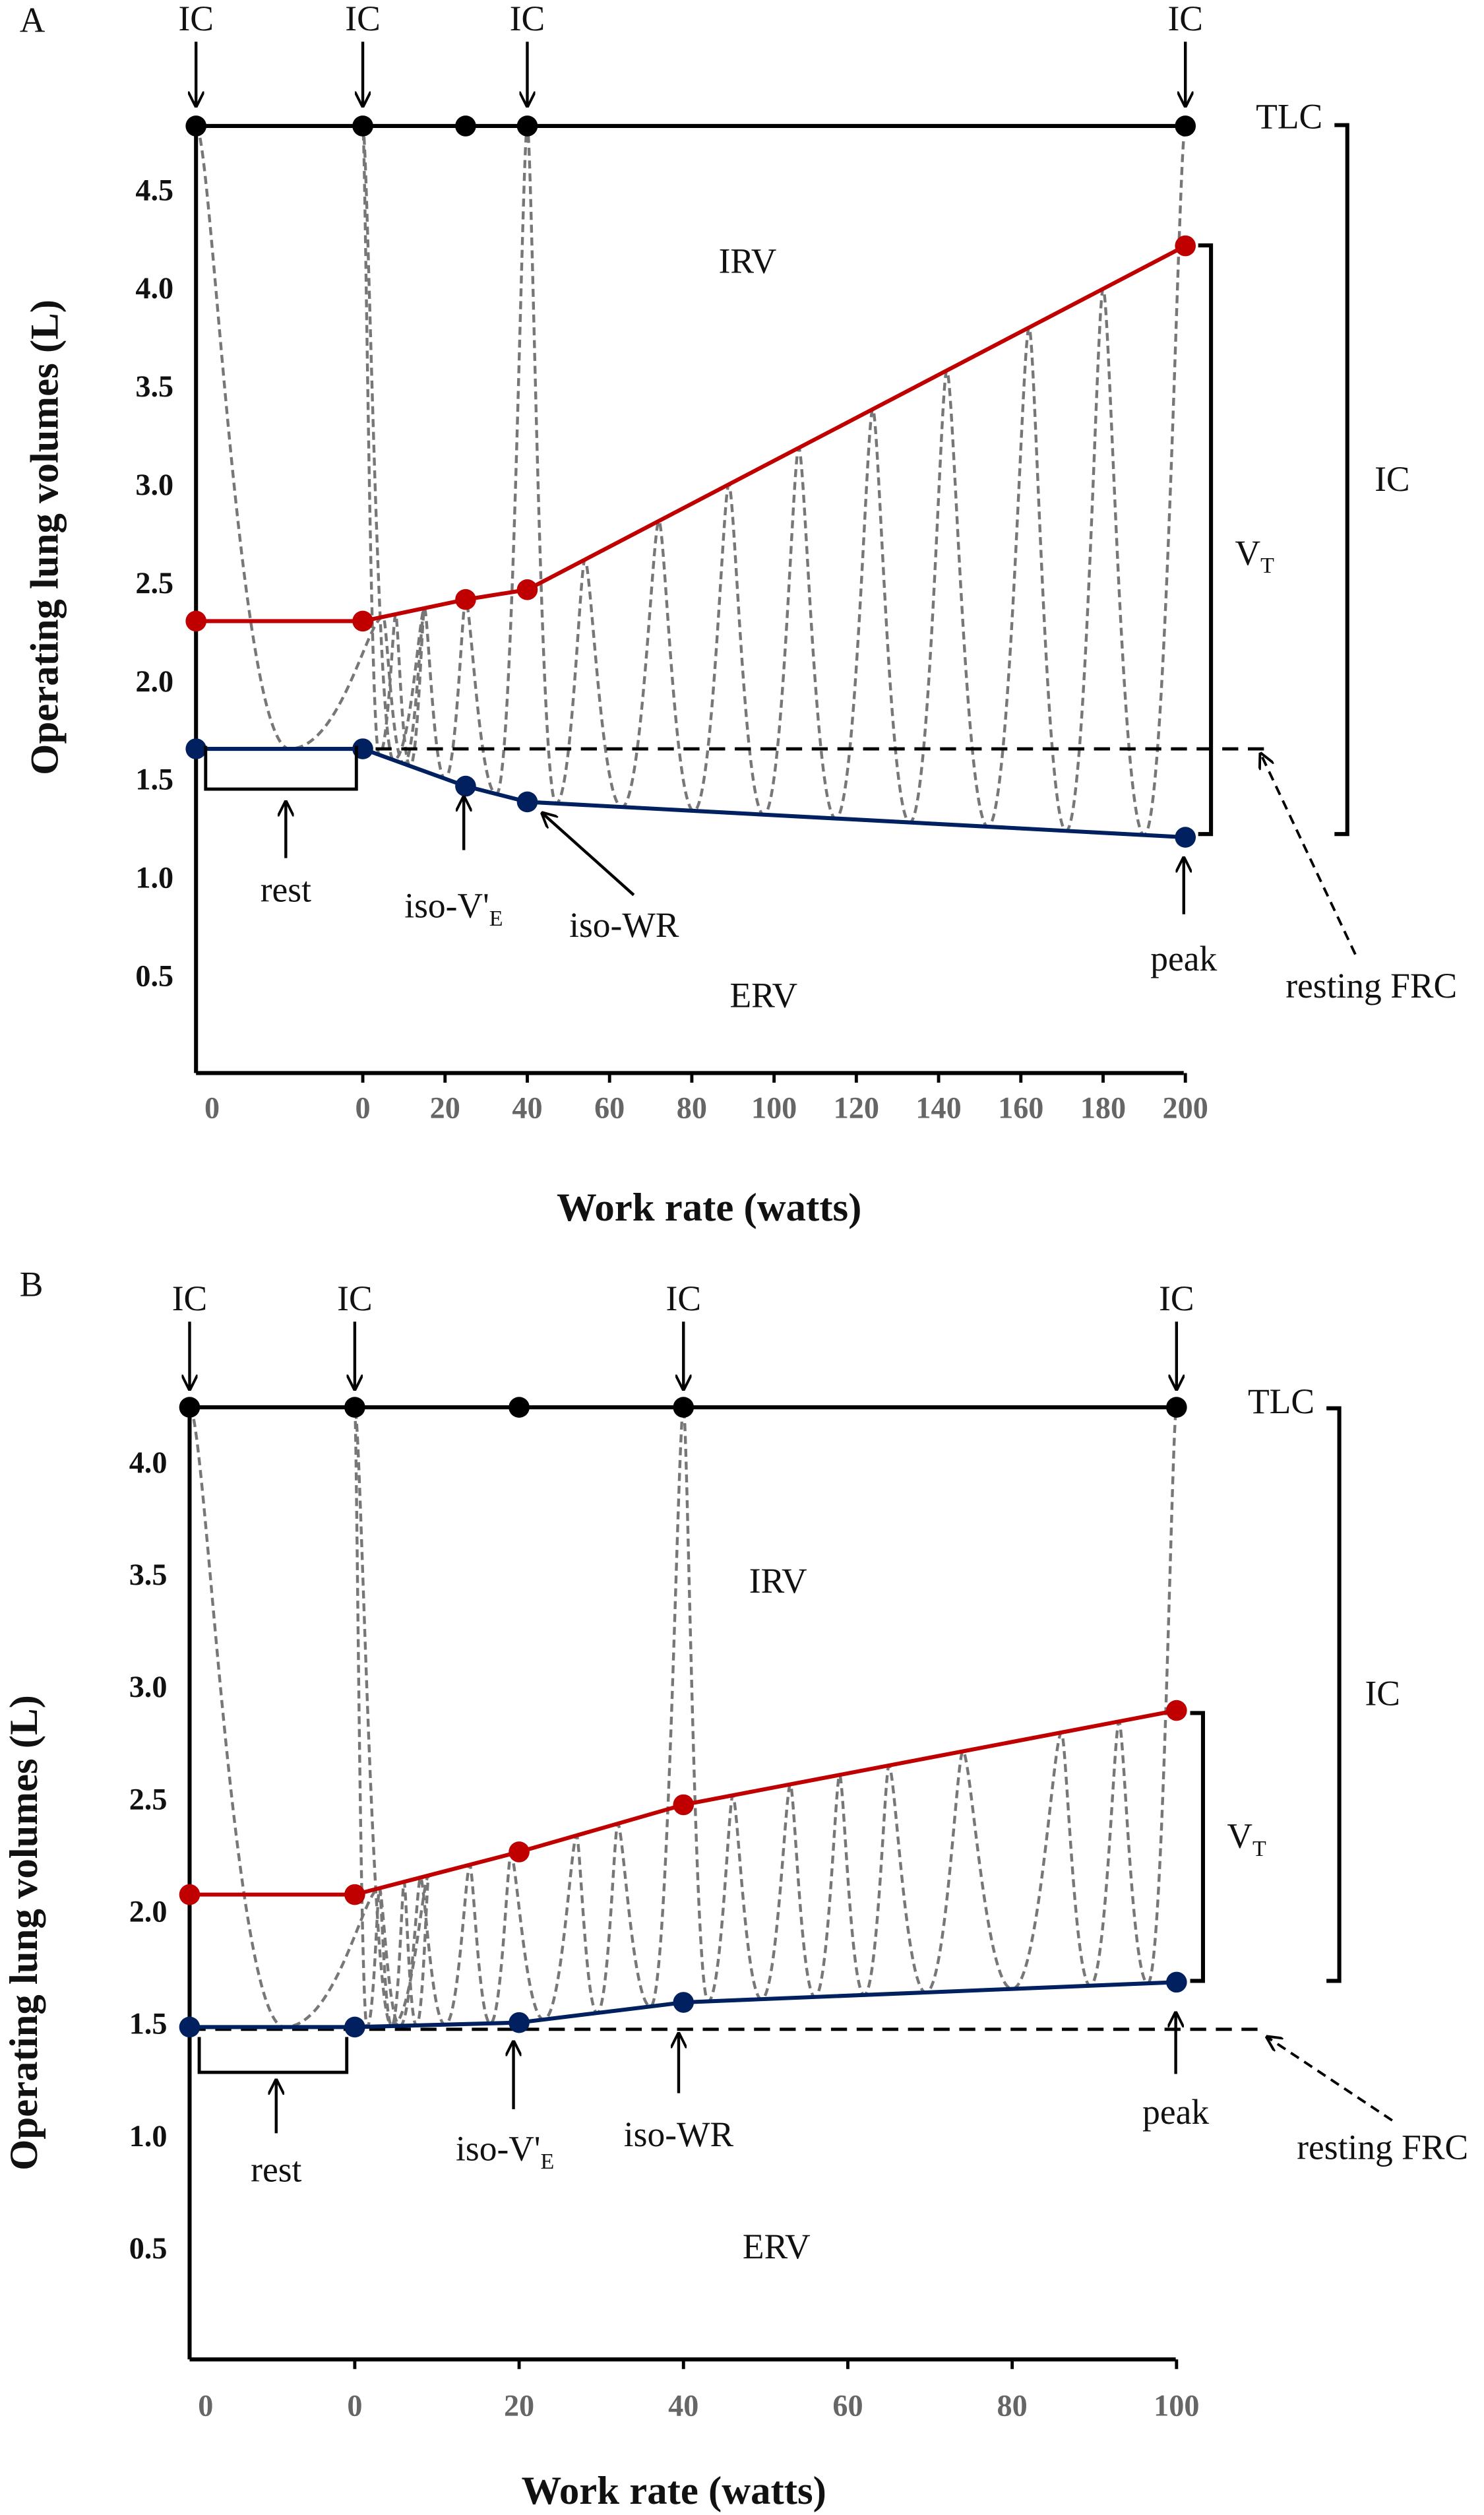  Describe the element at coordinates (1382, 2147) in the screenshot. I see `resting-frc-label: resting FRC` at that location.